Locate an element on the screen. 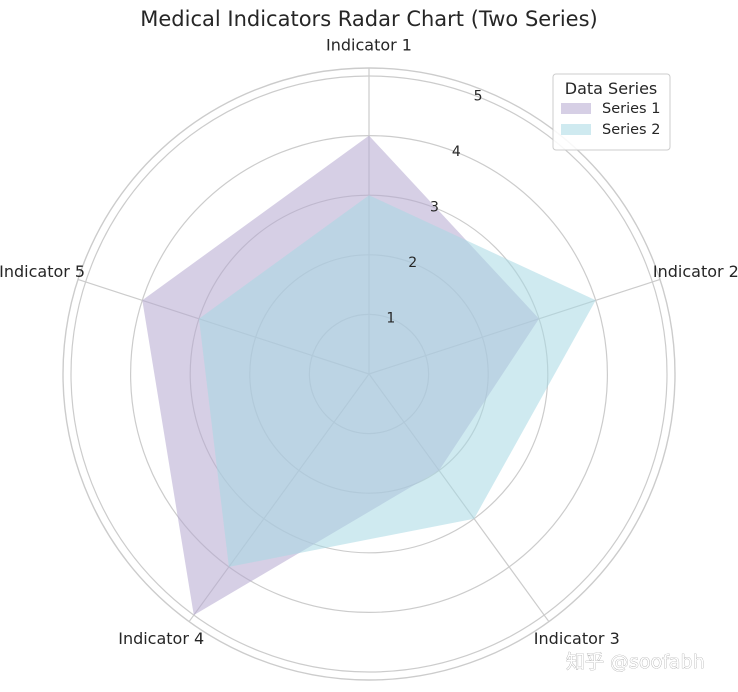 Image resolution: width=738 pixels, height=692 pixels. legend-title: Data Series is located at coordinates (611, 88).